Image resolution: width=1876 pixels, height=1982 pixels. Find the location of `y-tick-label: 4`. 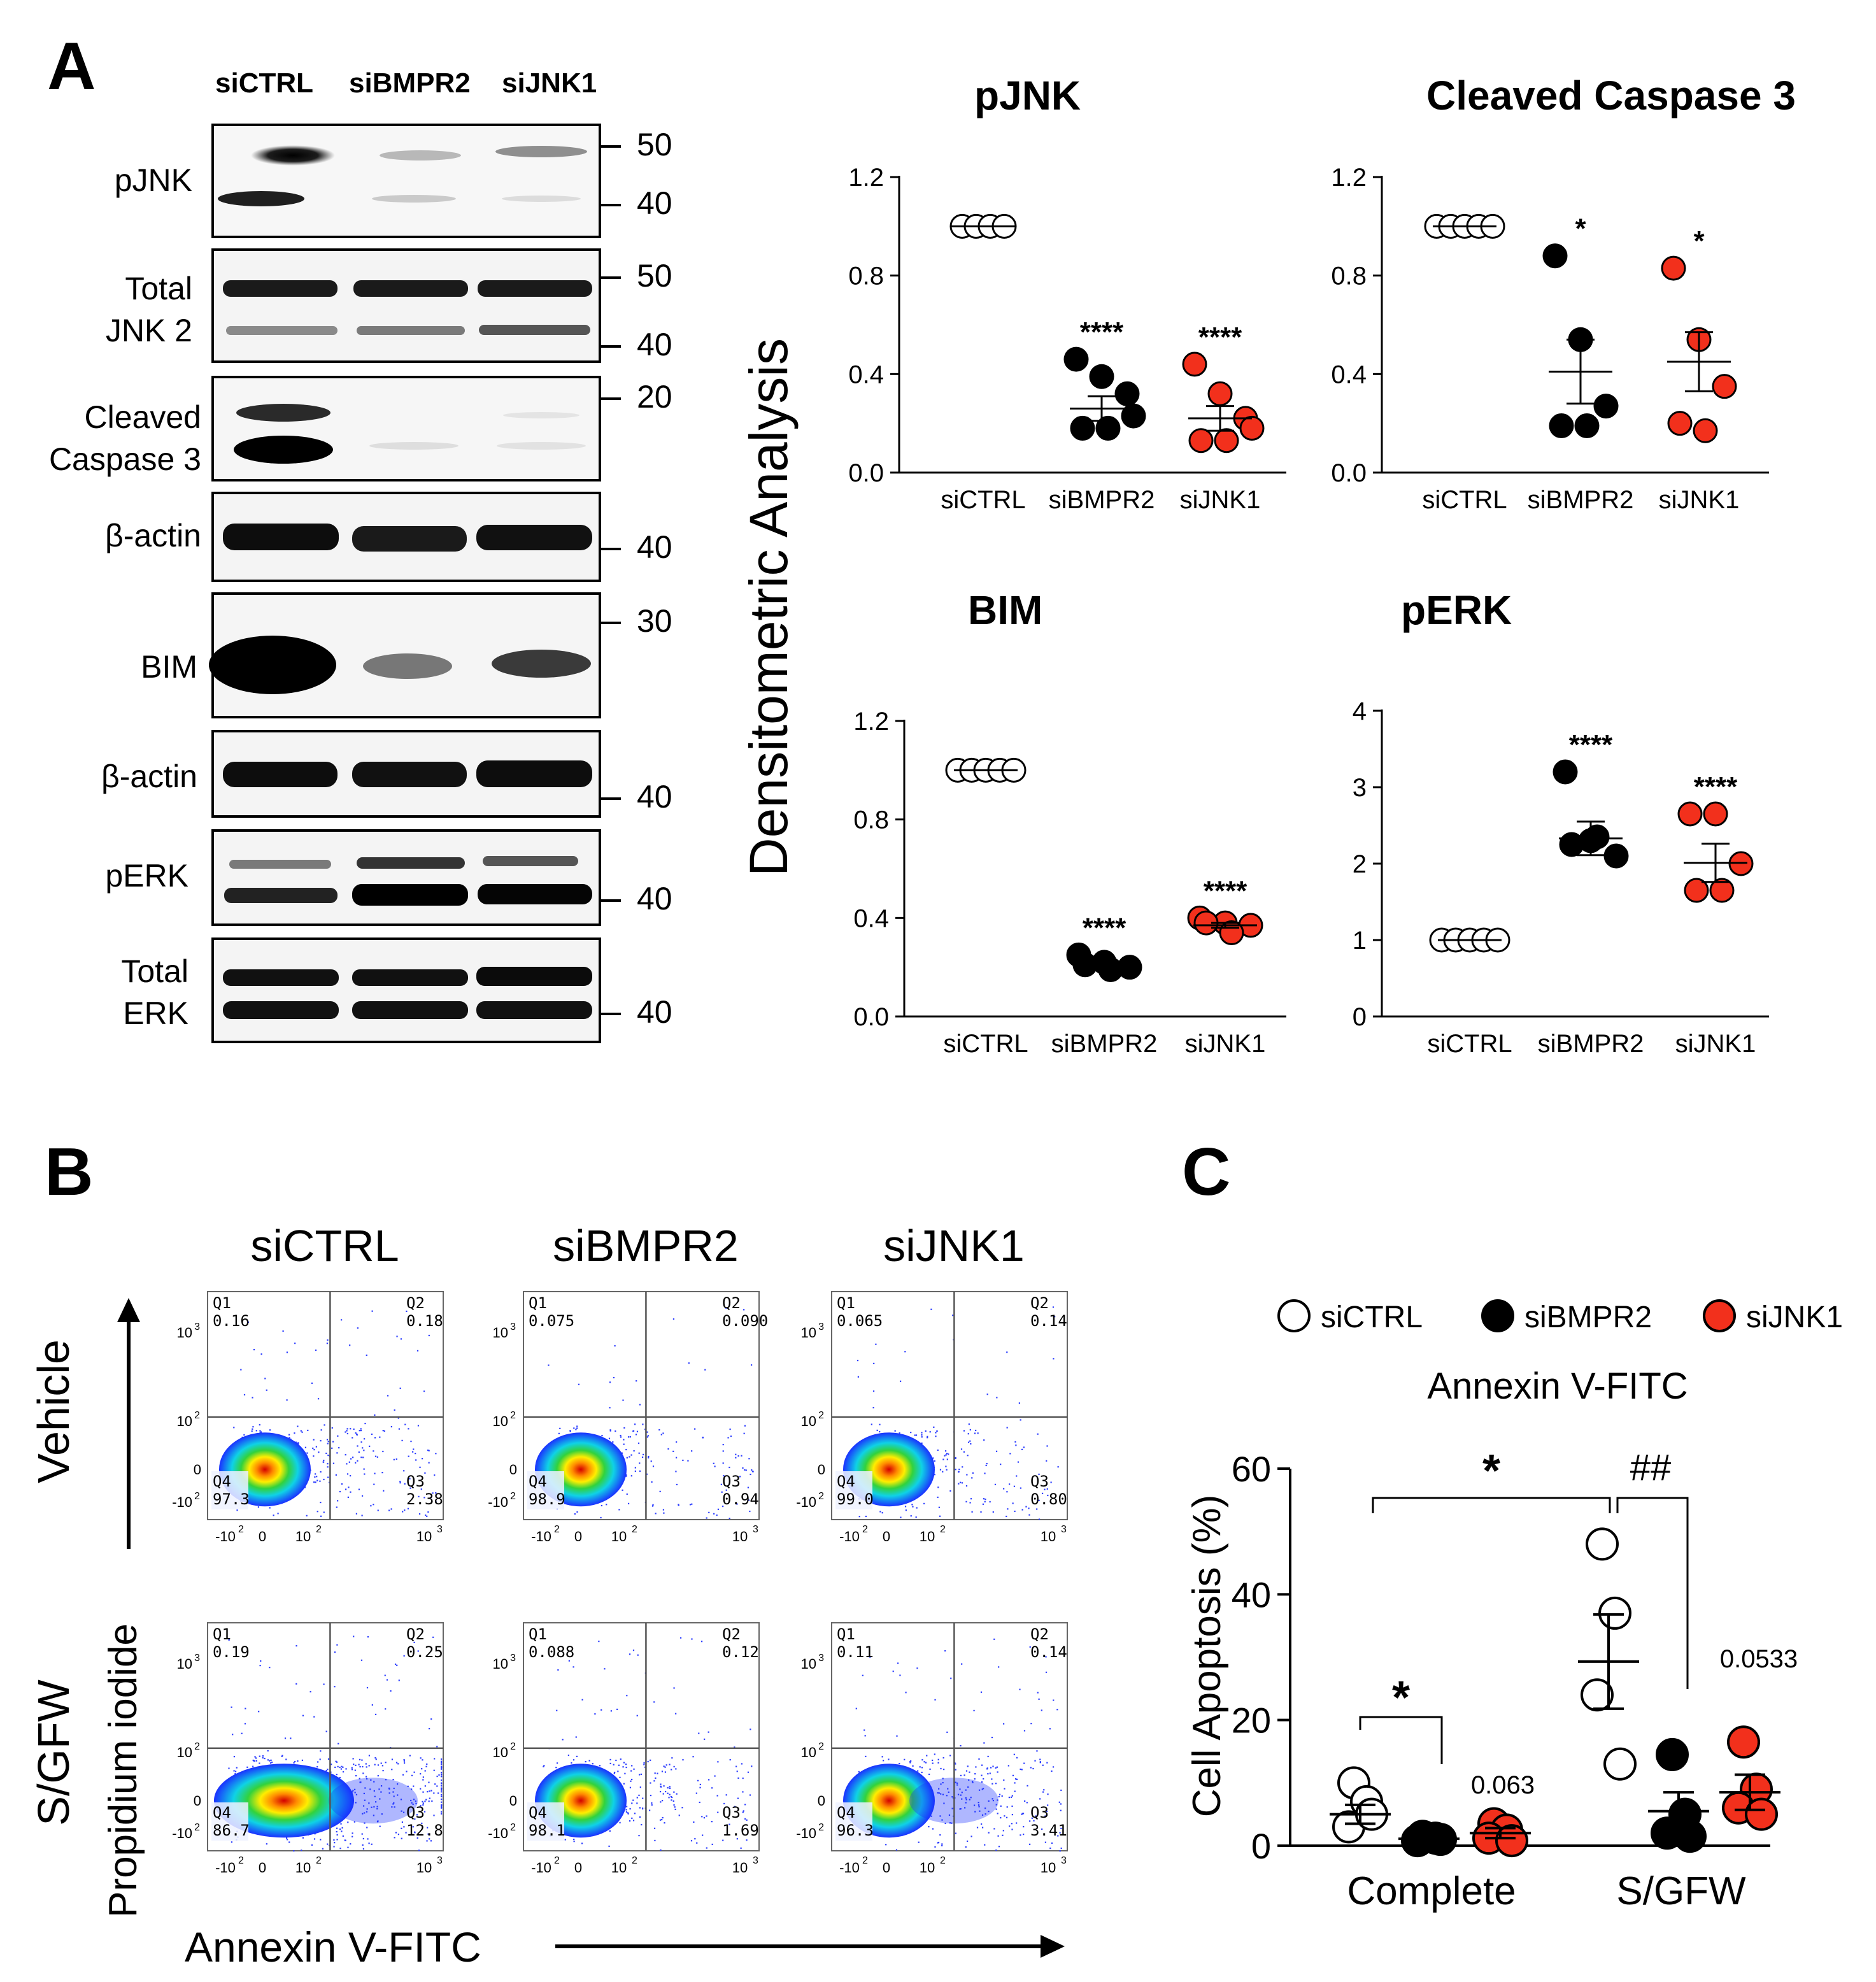

y-tick-label: 4 is located at coordinates (1360, 711).